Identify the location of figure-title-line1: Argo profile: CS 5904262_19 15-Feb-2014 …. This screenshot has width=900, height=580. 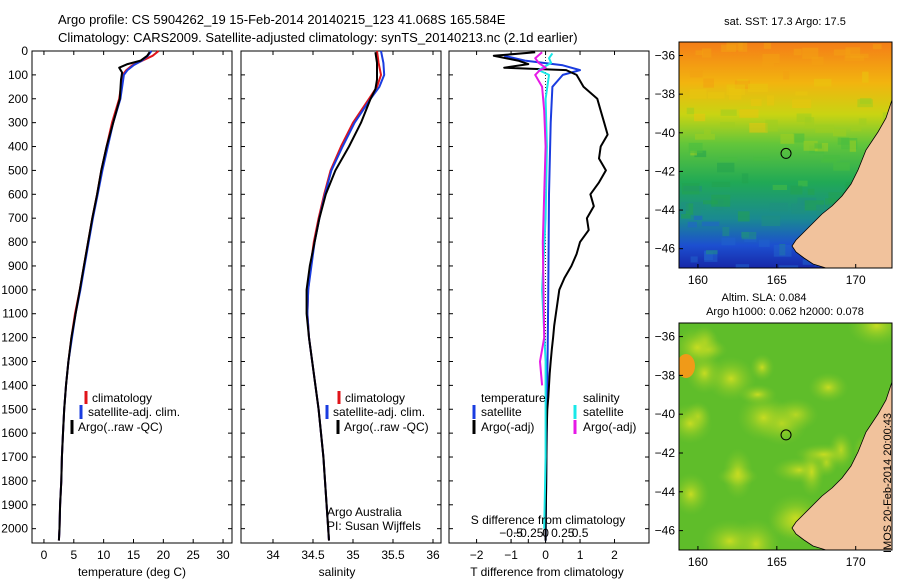
(282, 19).